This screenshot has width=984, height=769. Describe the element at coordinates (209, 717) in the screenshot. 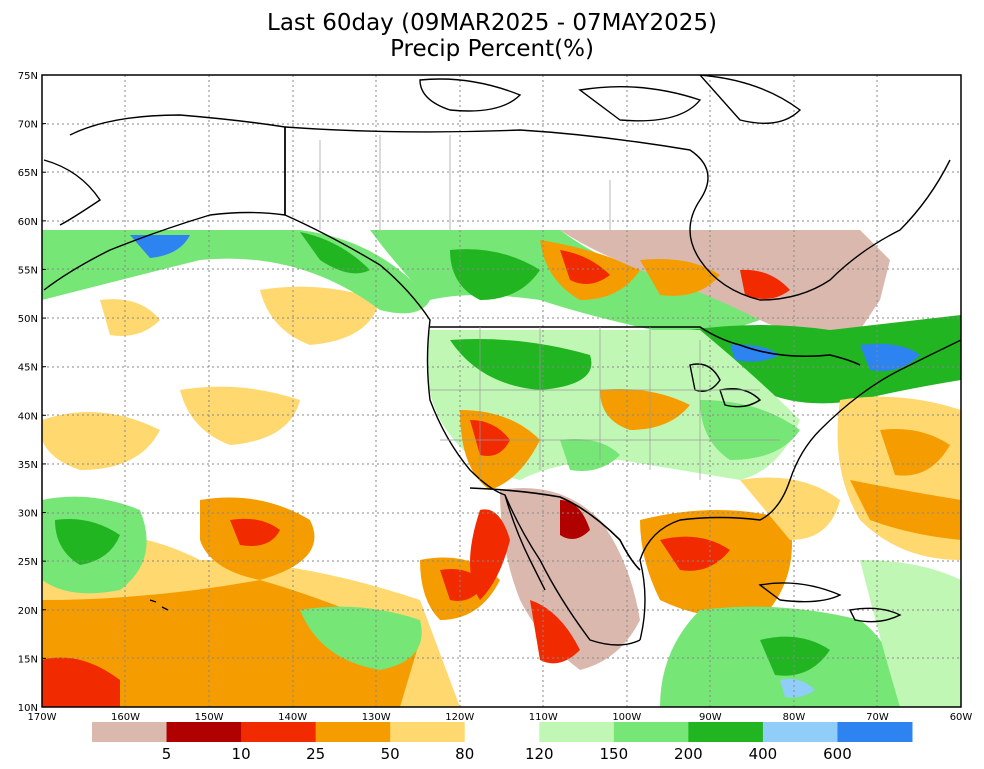

I see `lon-label: 150W` at that location.